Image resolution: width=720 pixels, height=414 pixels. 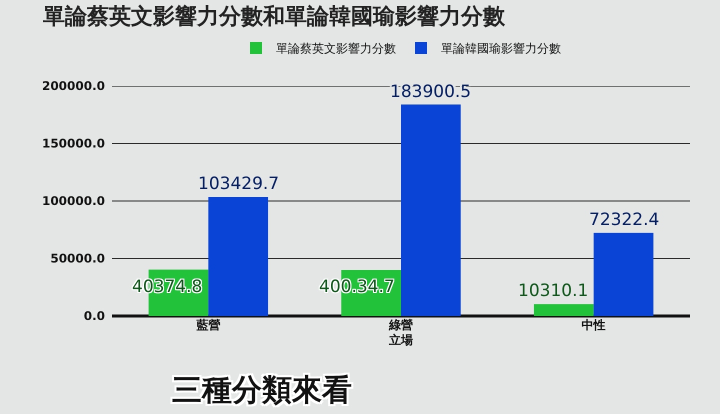 I want to click on y-tick-label: 100000.0, so click(x=73, y=201).